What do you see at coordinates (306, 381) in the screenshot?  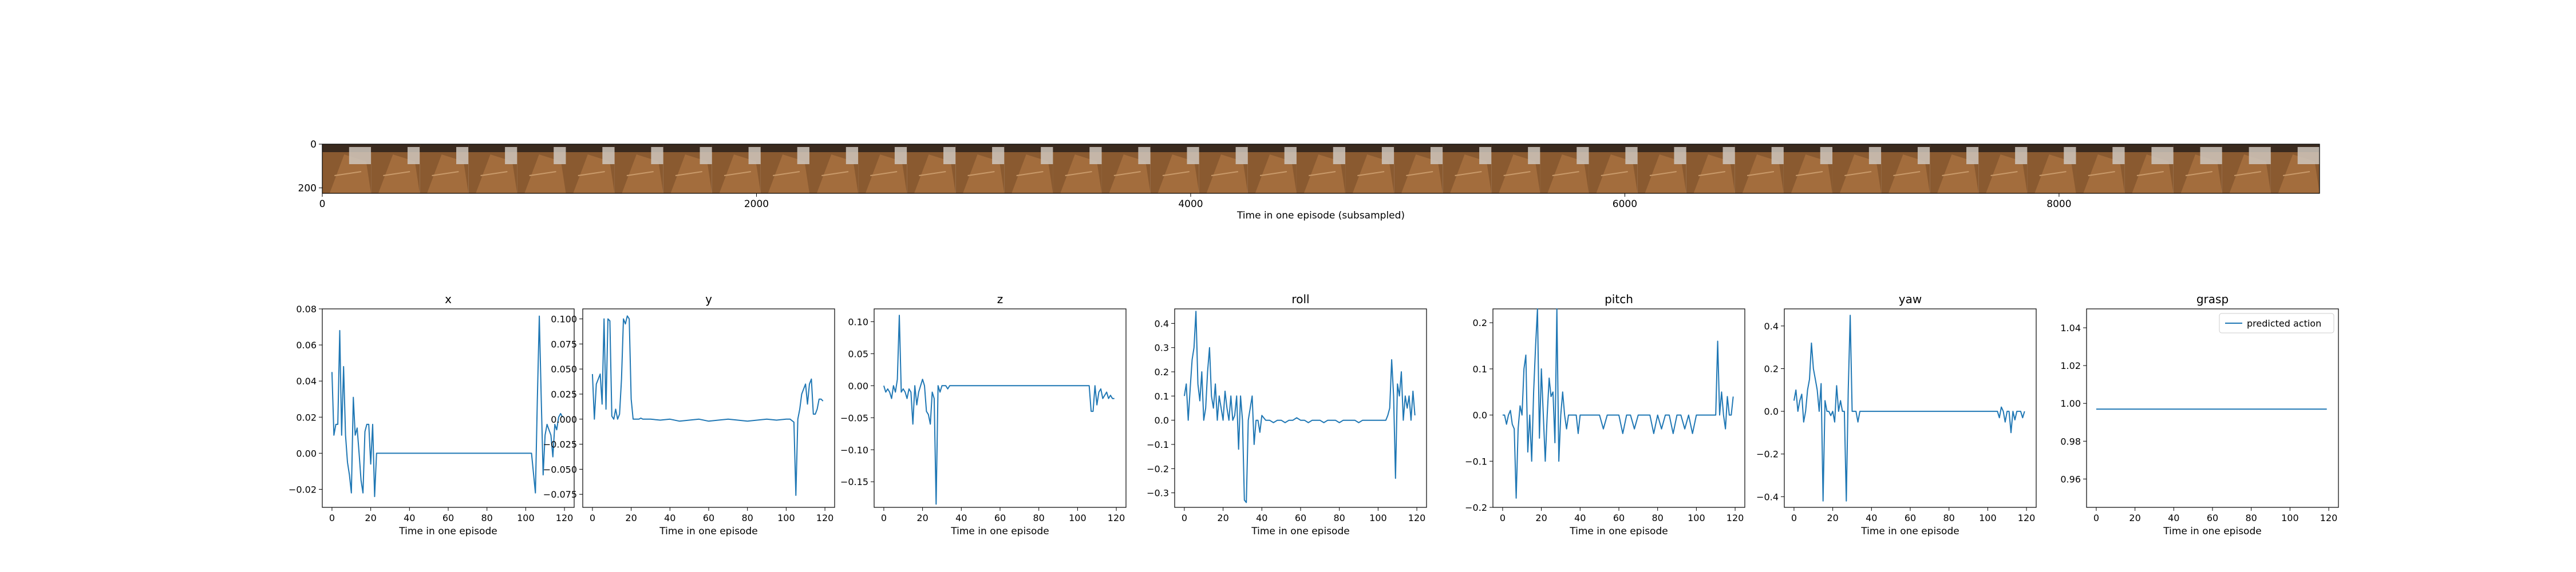 I see `y-tick-label: 0.04` at bounding box center [306, 381].